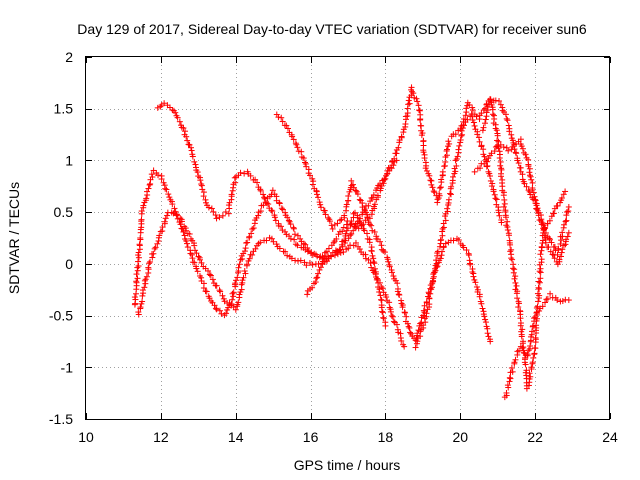  I want to click on y-axis-label: SDTVAR / TECUs, so click(14, 238).